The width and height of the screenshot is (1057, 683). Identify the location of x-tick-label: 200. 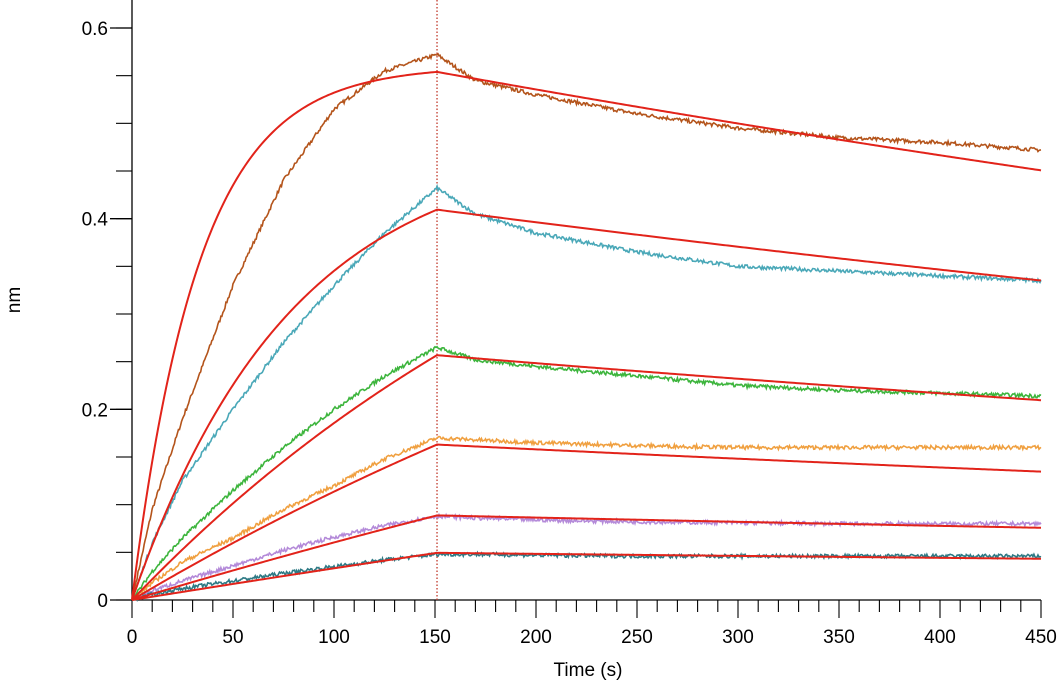
(536, 637).